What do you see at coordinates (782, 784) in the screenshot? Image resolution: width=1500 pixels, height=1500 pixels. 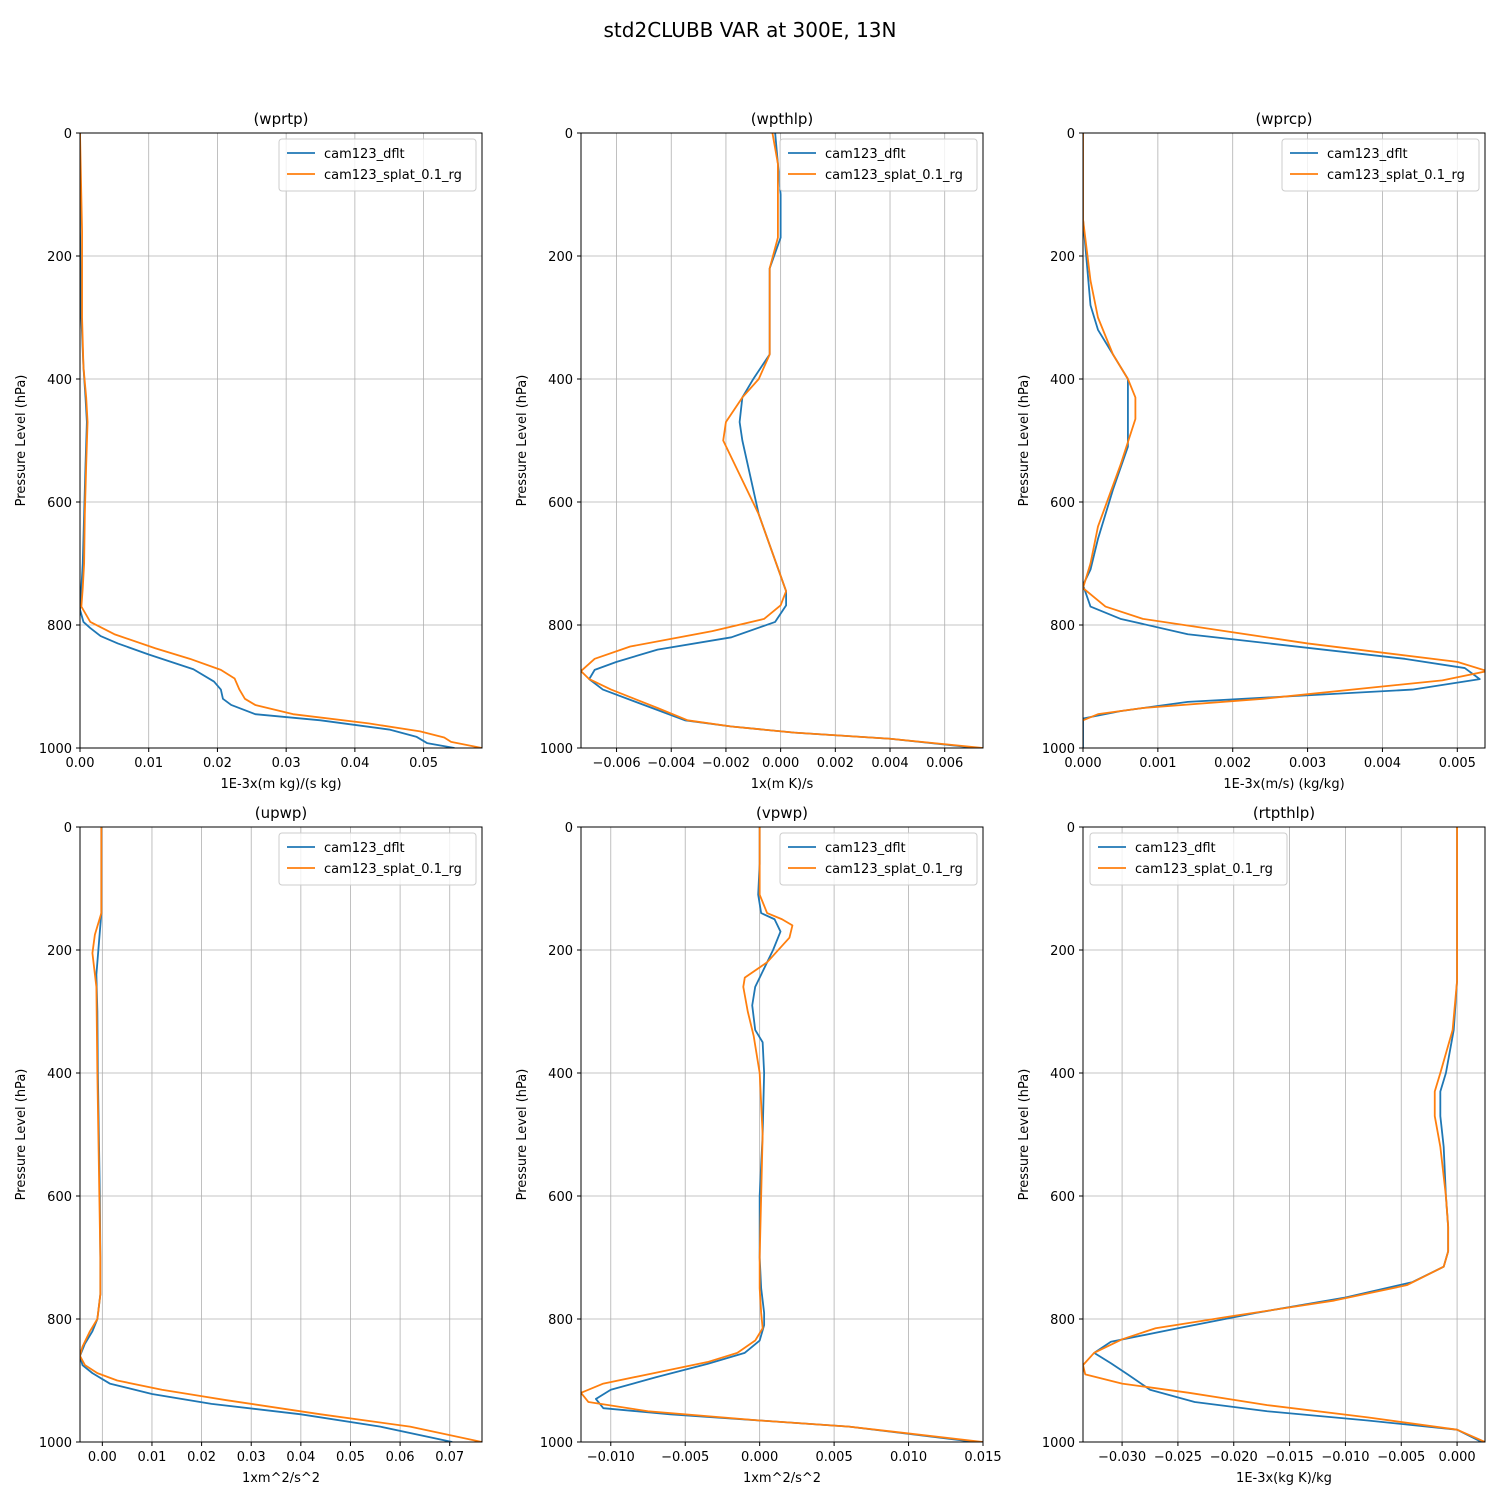 I see `x-axis-label: 1x(m K)/s` at bounding box center [782, 784].